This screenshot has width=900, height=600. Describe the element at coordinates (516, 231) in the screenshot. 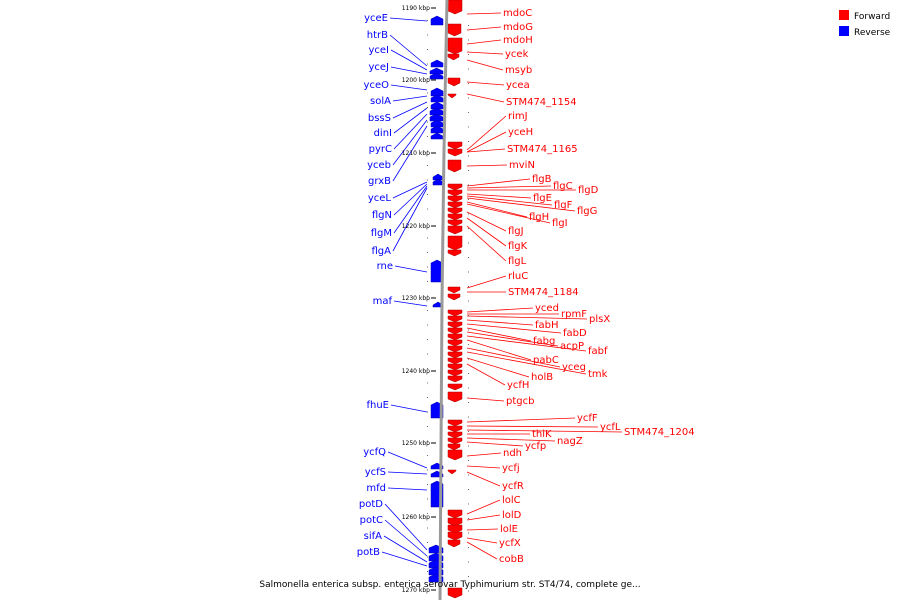

I see `gene-label-flgj: flgJ` at that location.